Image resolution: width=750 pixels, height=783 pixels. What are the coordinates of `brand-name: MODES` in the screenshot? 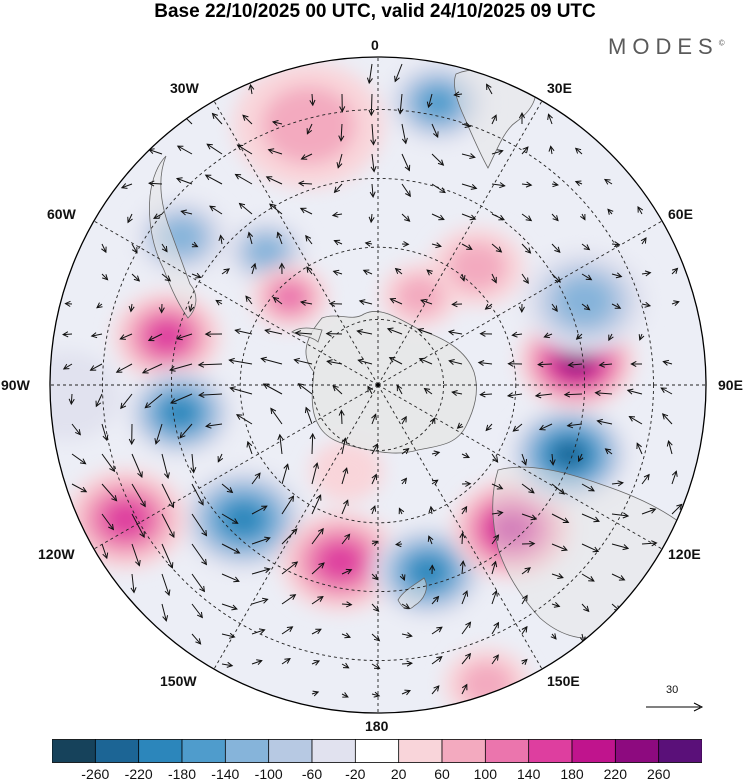 It's located at (663, 46).